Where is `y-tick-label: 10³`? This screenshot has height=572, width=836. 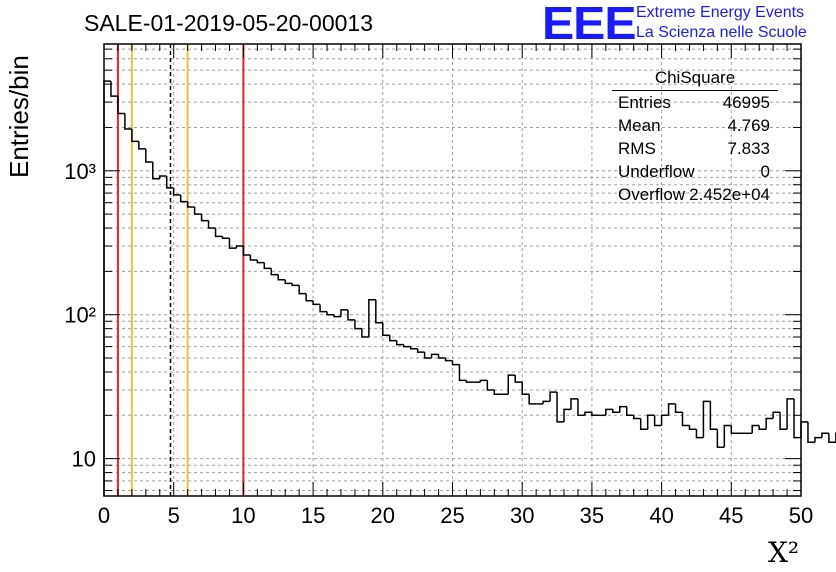
y-tick-label: 10³ is located at coordinates (80, 171).